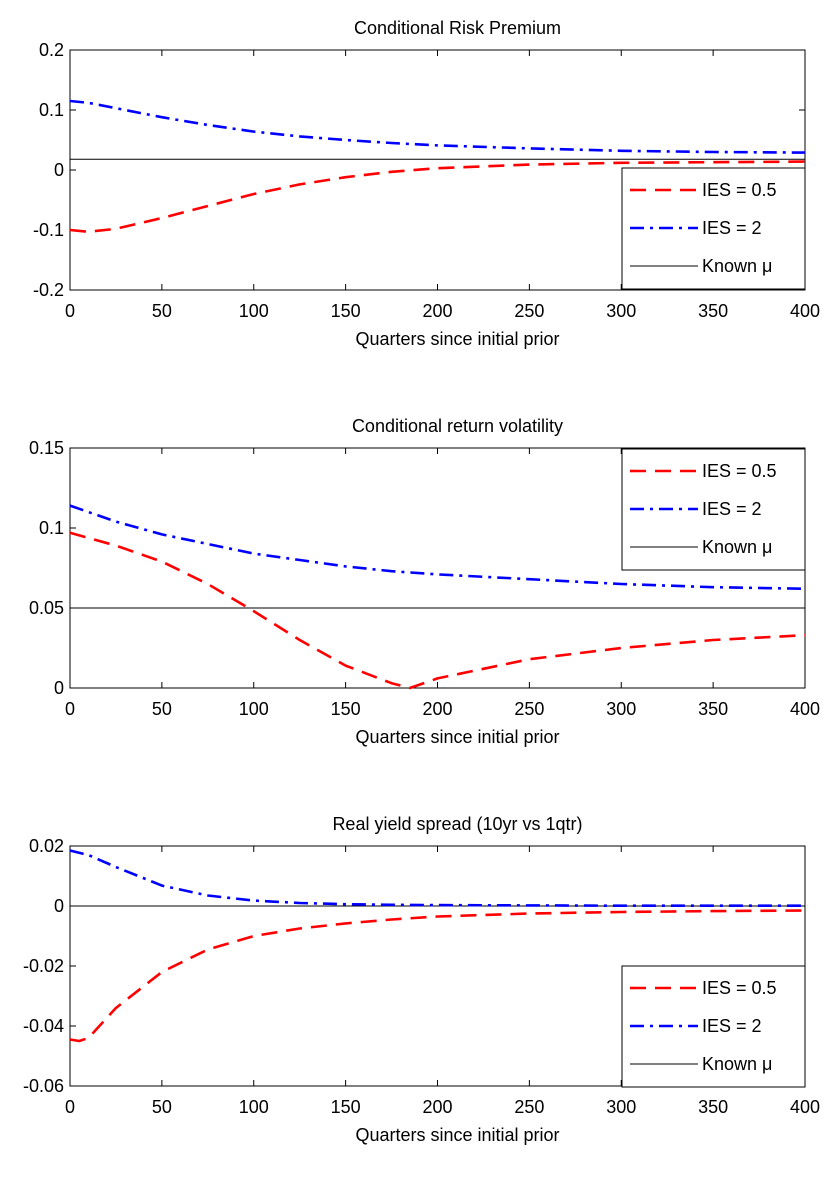  Describe the element at coordinates (43, 1026) in the screenshot. I see `y-tick-label: -0.04` at that location.